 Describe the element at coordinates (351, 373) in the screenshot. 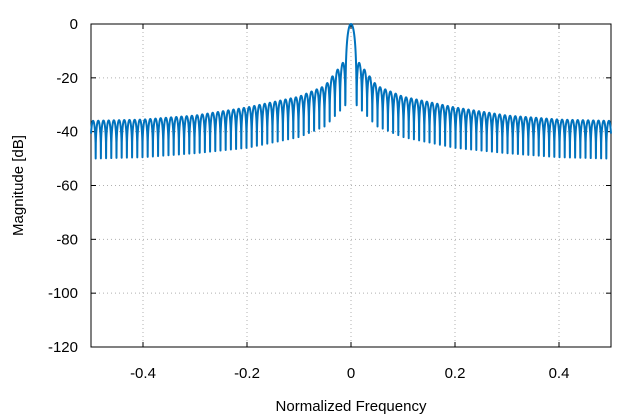

I see `x-tick-label: 0` at that location.